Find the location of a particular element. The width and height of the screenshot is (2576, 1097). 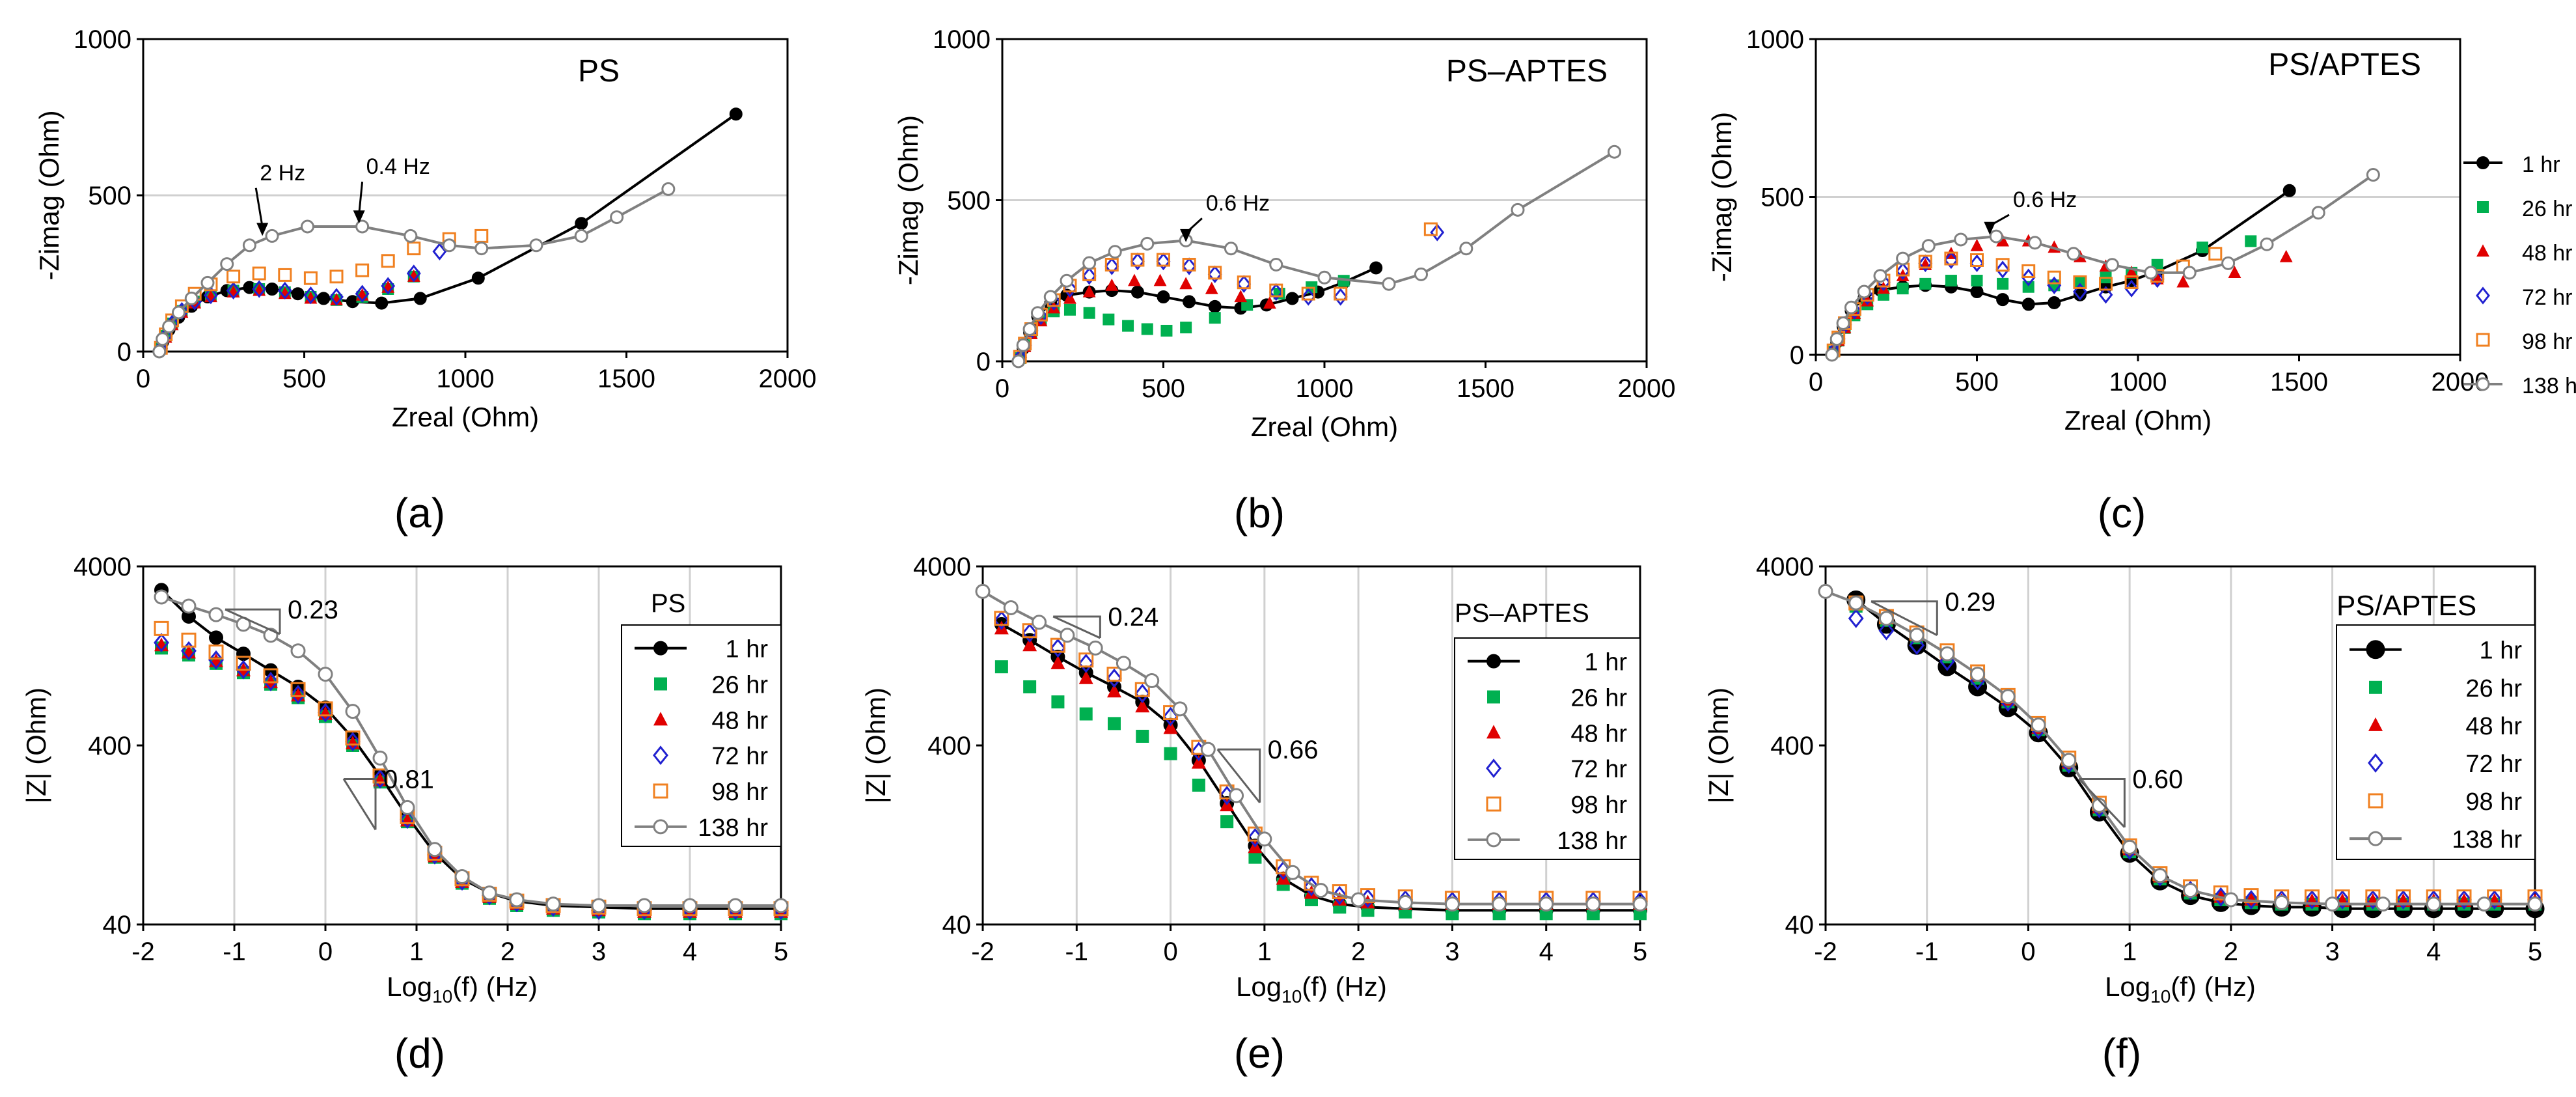

x-tick-label: -2 is located at coordinates (143, 951).